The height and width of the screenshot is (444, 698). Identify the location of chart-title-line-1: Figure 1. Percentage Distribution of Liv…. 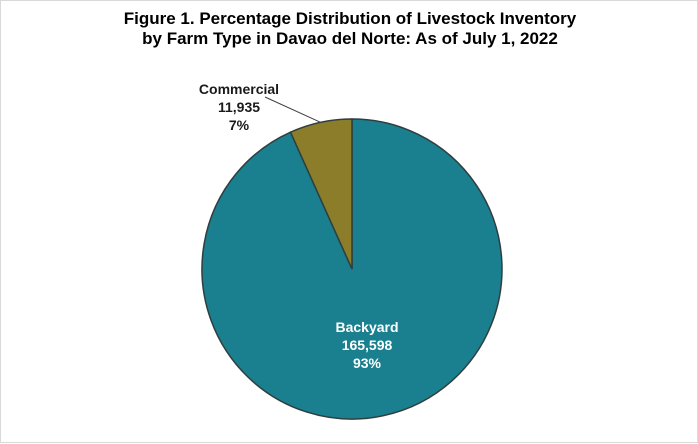
(350, 18).